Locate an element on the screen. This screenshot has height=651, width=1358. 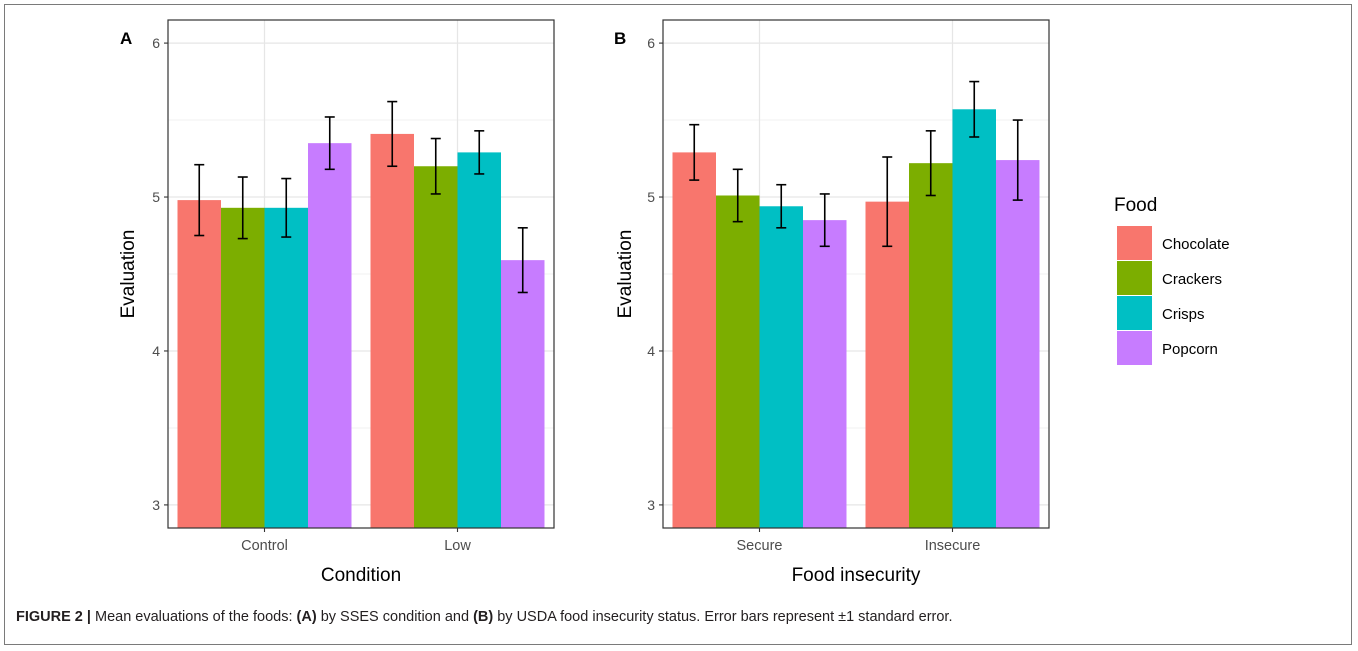
panel-a-label: A is located at coordinates (126, 38).